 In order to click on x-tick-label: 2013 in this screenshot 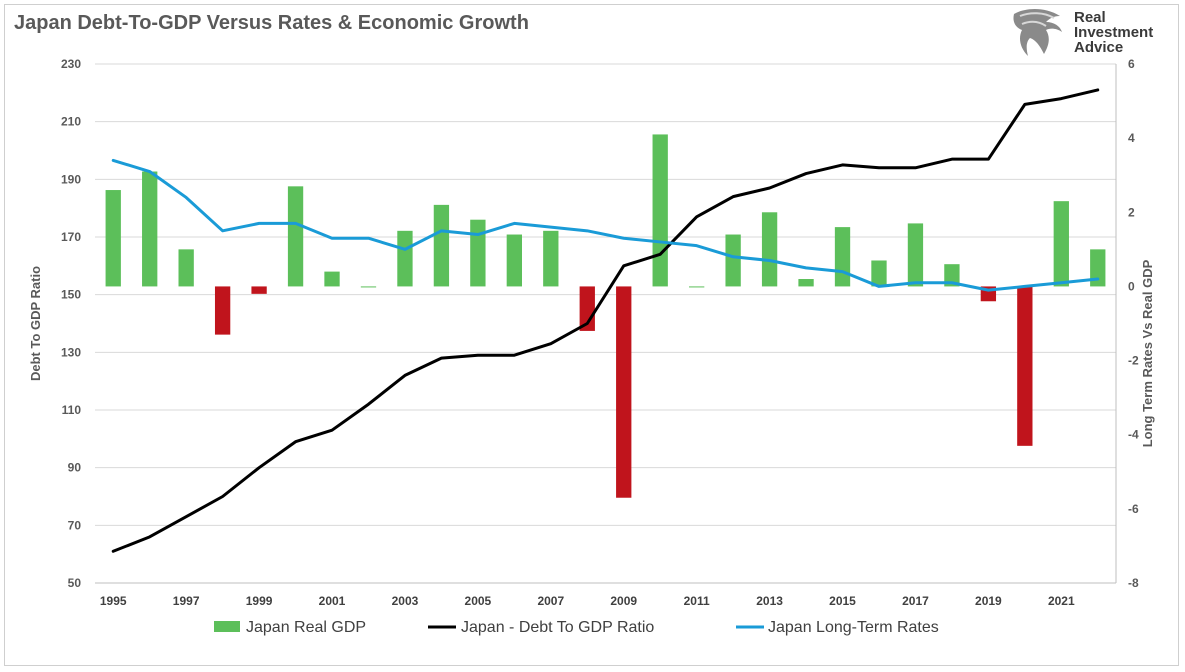, I will do `click(769, 601)`.